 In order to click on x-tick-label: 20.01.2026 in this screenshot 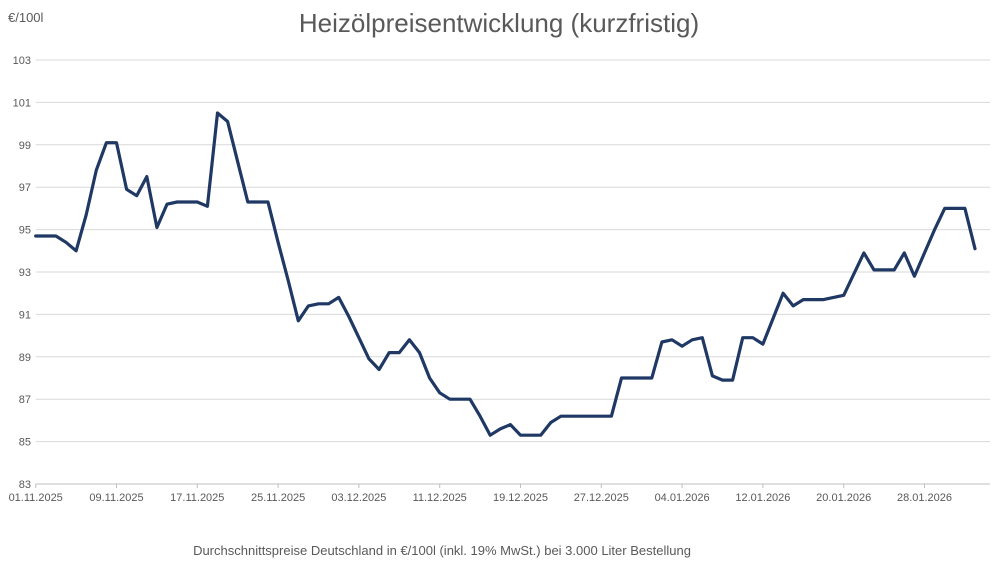, I will do `click(843, 498)`.